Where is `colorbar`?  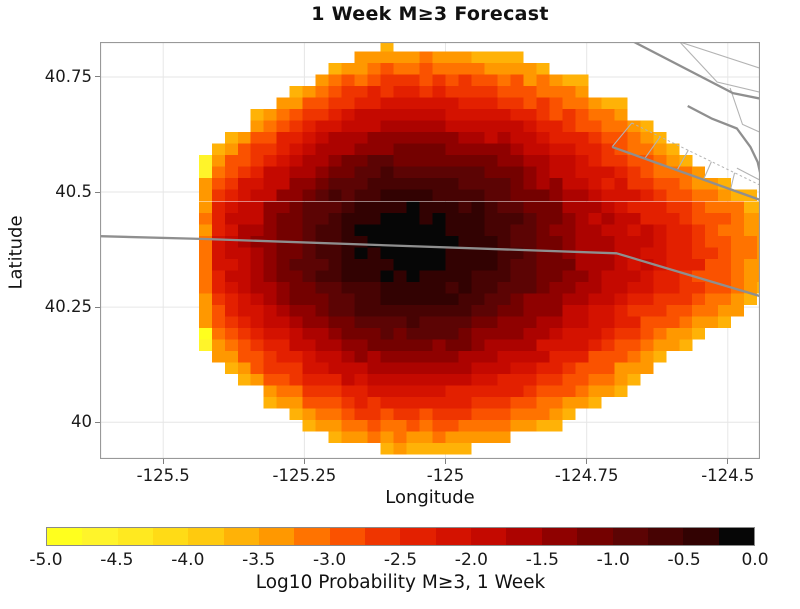
colorbar is located at coordinates (400, 536).